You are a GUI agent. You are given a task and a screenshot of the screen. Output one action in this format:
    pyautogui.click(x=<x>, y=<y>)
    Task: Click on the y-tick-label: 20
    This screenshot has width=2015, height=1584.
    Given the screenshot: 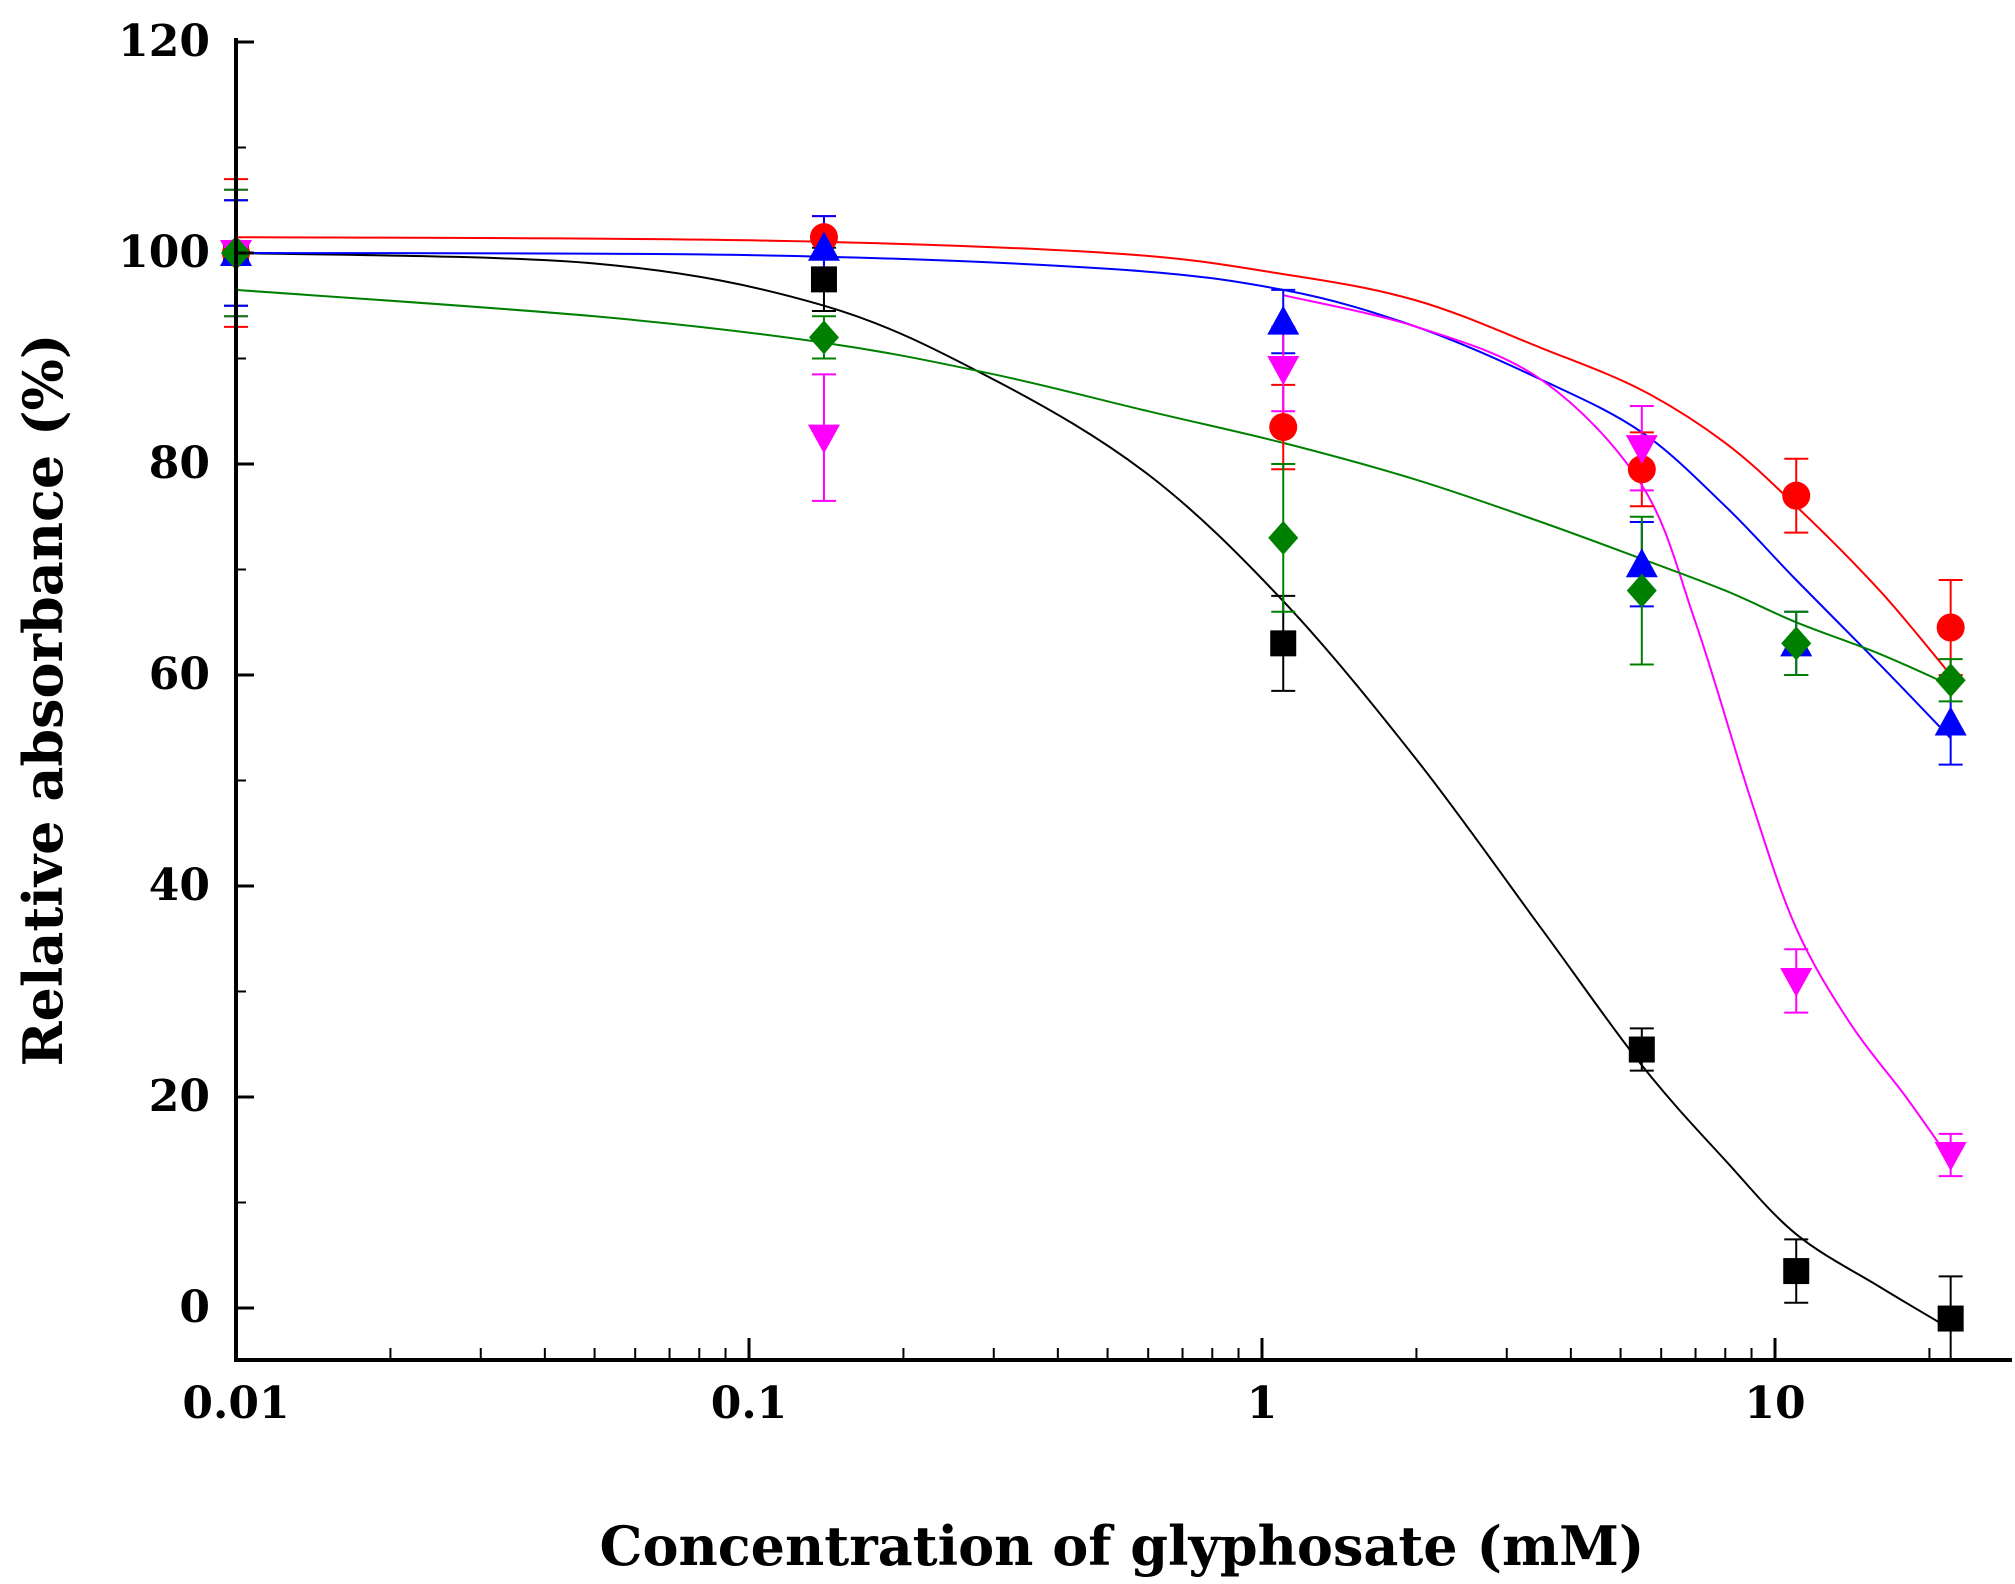 What is the action you would take?
    pyautogui.click(x=179, y=1096)
    